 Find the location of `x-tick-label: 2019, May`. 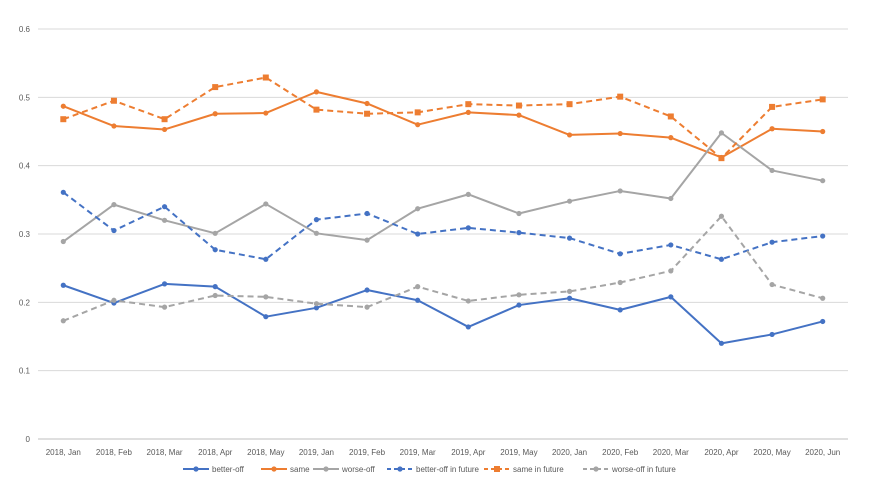

x-tick-label: 2019, May is located at coordinates (518, 452).